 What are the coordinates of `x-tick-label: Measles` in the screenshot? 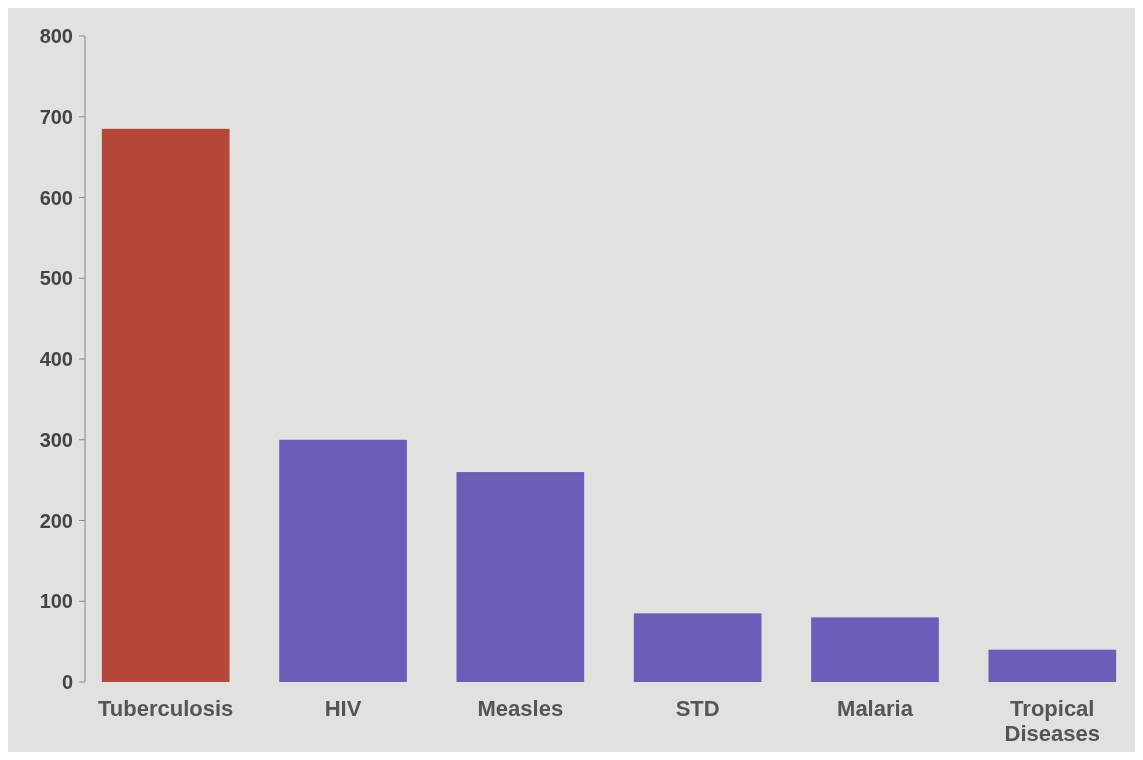 It's located at (520, 708).